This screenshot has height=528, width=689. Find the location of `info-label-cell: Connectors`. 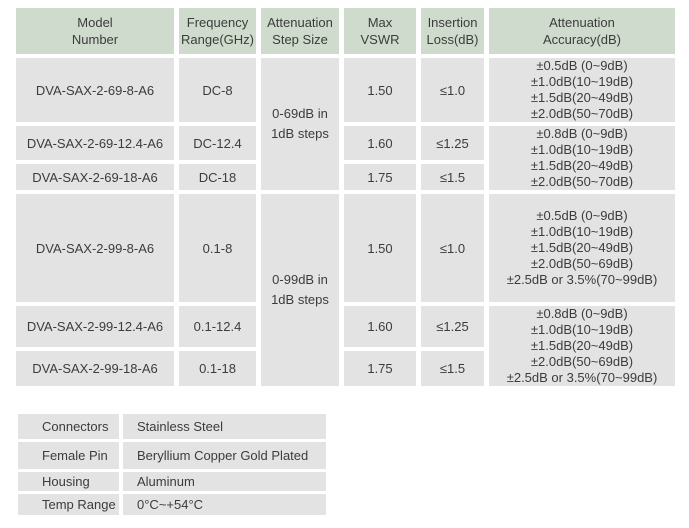

info-label-cell: Connectors is located at coordinates (68, 426).